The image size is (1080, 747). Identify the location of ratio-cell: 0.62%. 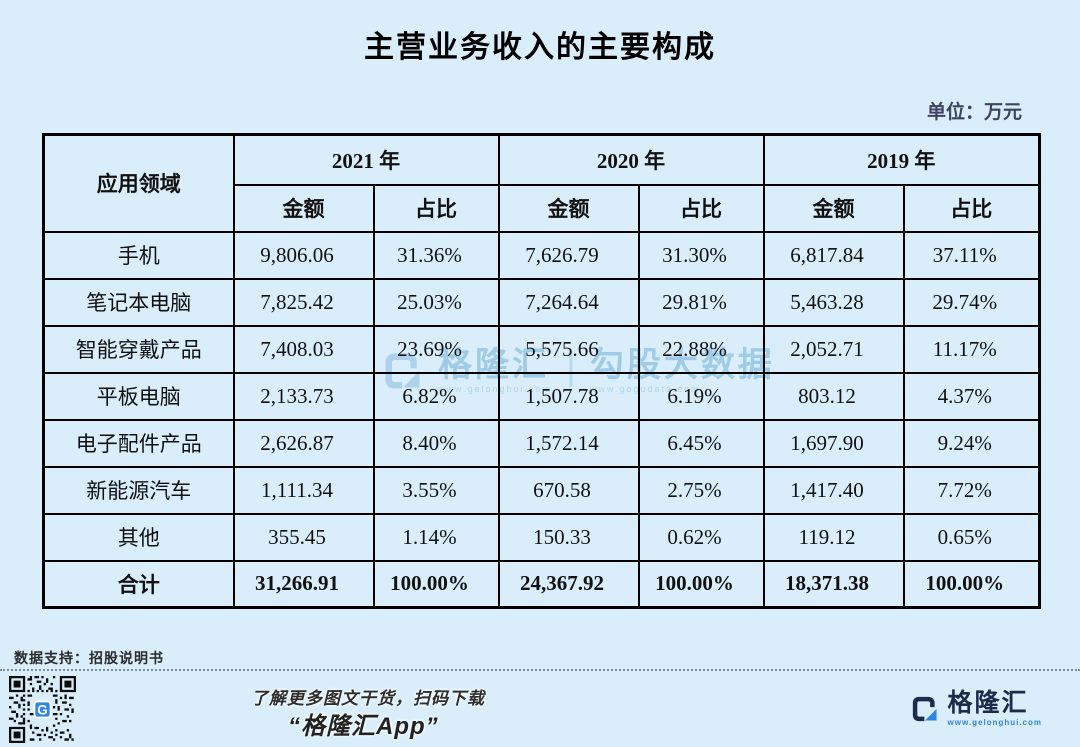
(701, 537).